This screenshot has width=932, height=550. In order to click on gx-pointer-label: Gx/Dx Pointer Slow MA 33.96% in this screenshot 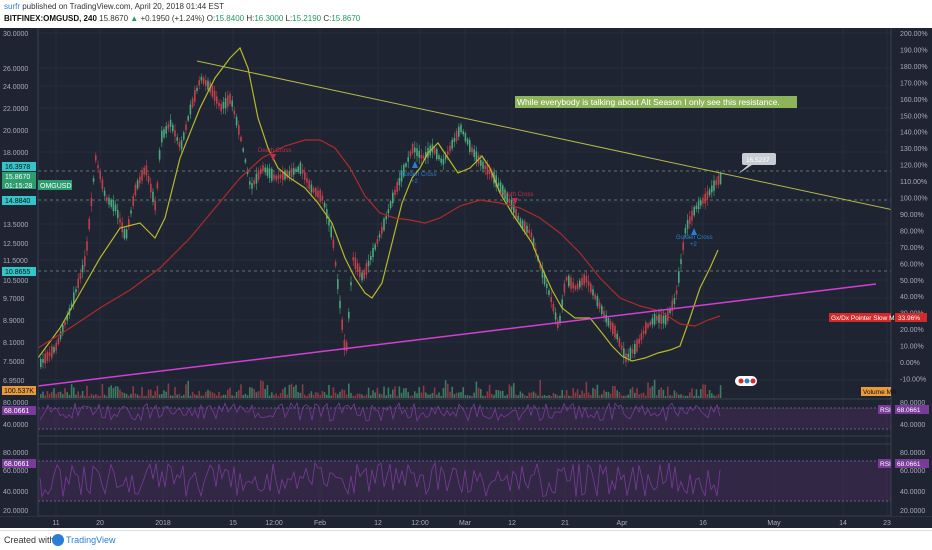, I will do `click(878, 317)`.